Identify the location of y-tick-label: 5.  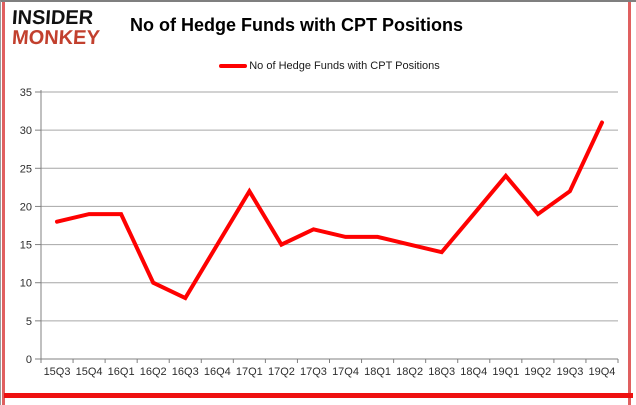
(29, 322).